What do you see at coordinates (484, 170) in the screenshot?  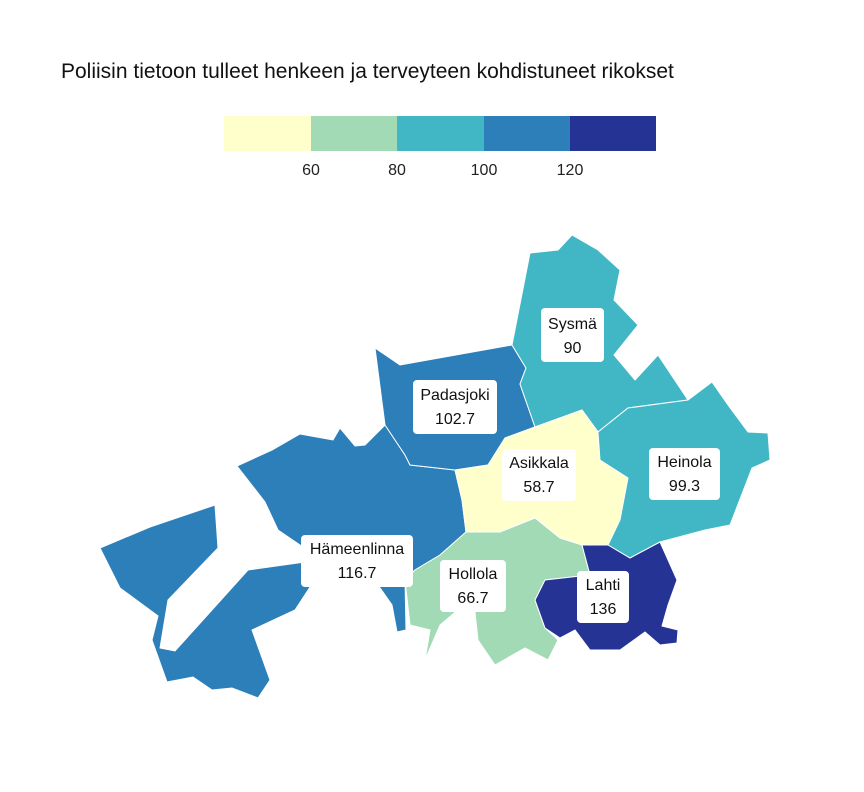 I see `legend-tick-100: 100` at bounding box center [484, 170].